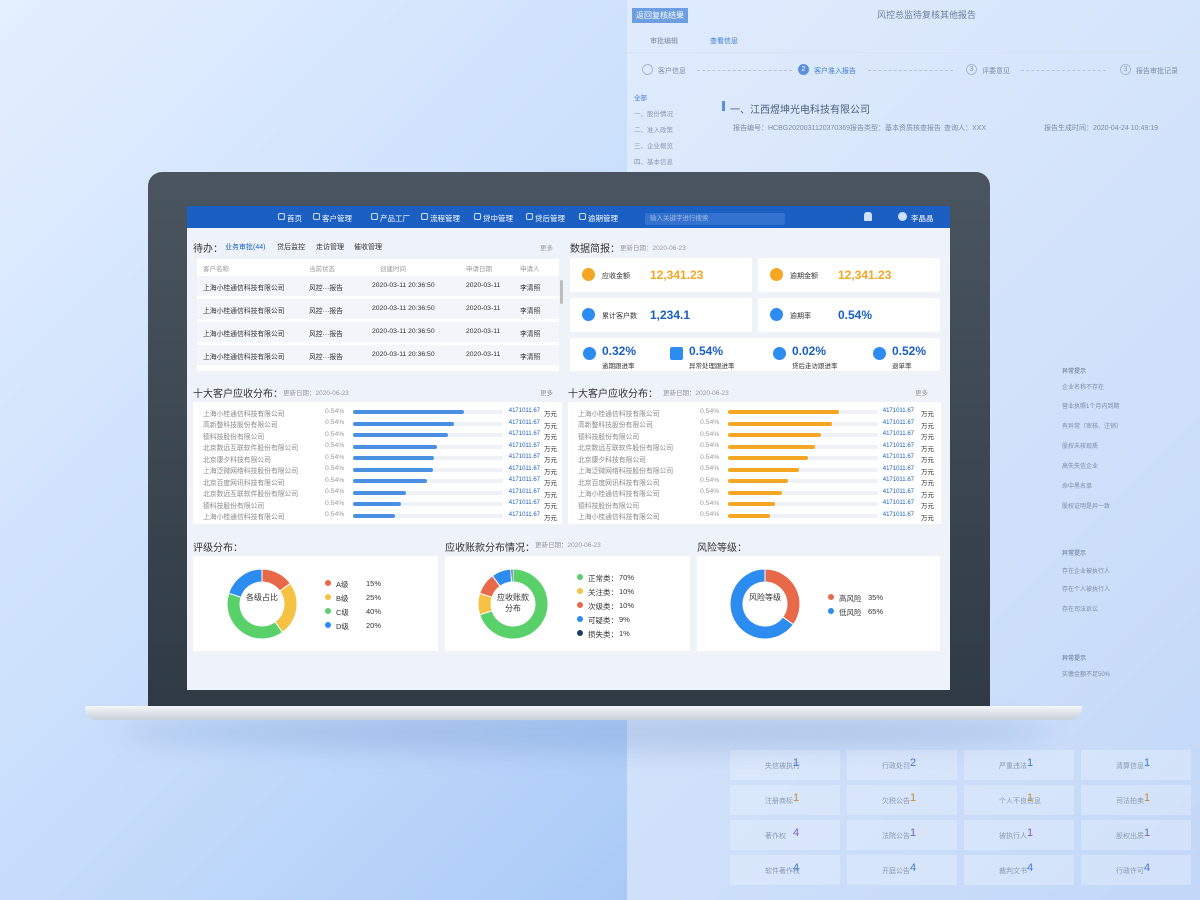  I want to click on table-row, so click(378, 309).